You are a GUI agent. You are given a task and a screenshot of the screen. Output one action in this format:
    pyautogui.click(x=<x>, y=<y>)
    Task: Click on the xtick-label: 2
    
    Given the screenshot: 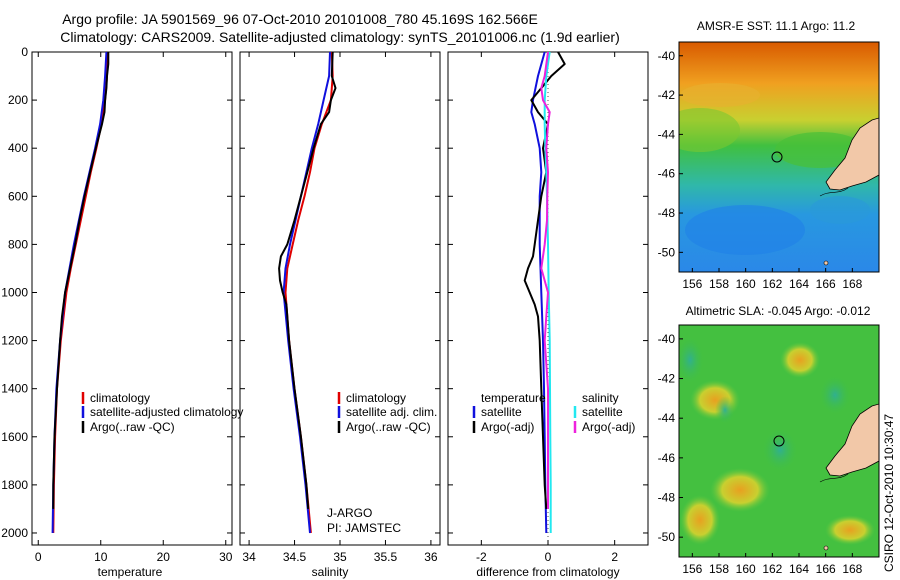 What is the action you would take?
    pyautogui.click(x=614, y=557)
    